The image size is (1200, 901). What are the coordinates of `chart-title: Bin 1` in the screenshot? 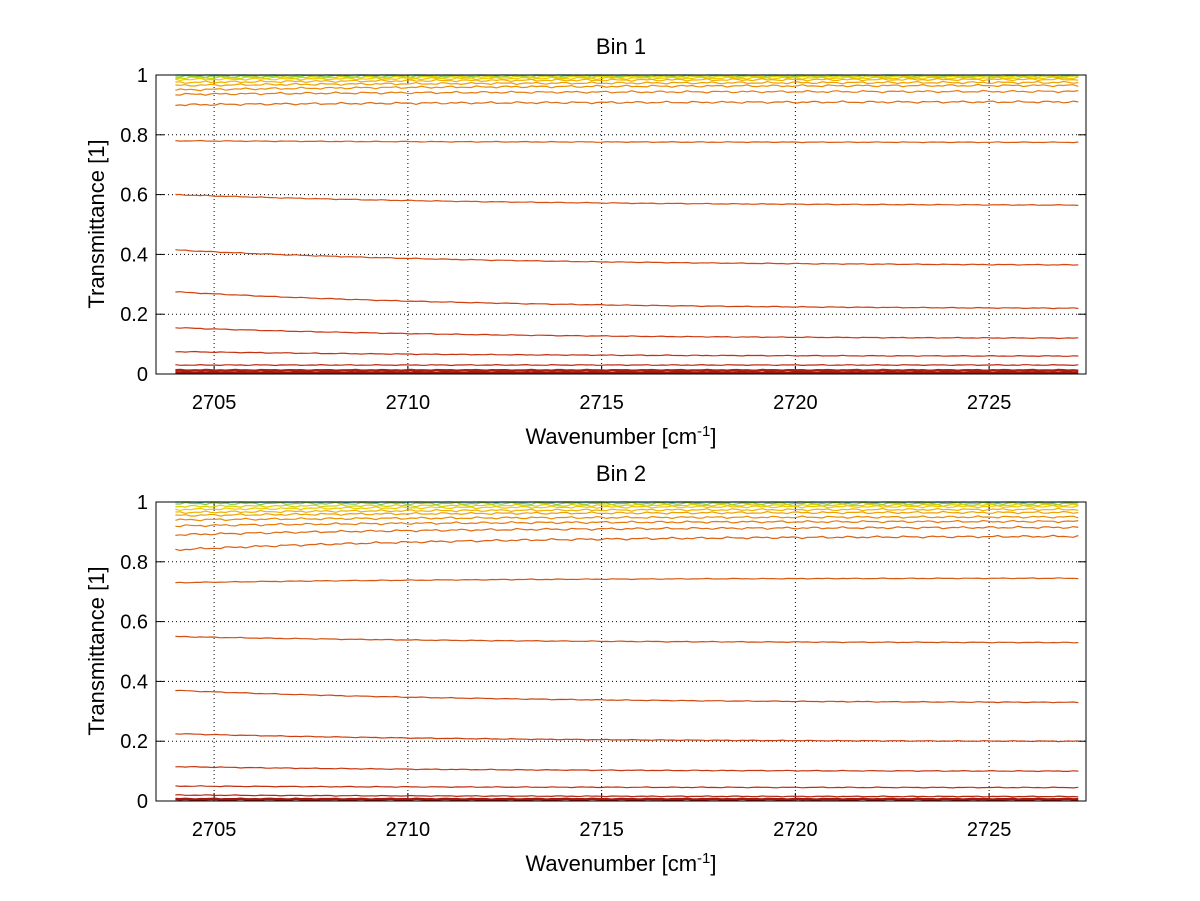 It's located at (621, 46).